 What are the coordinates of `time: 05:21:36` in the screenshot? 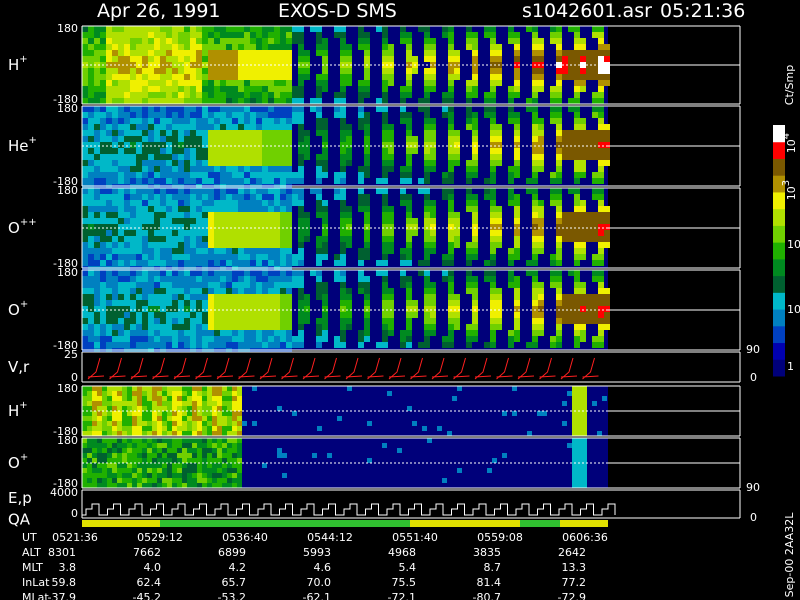 It's located at (702, 11).